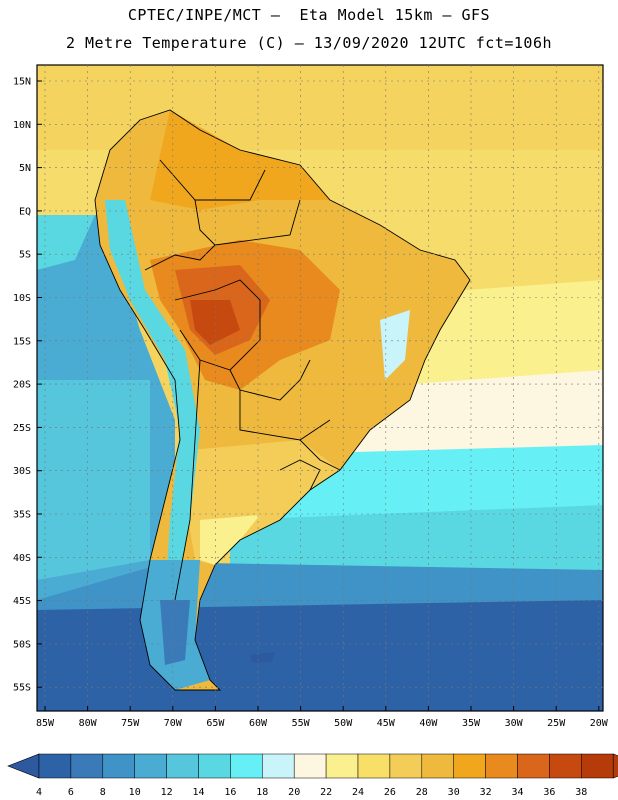 The width and height of the screenshot is (618, 800). I want to click on colorbar-label: 32, so click(486, 792).